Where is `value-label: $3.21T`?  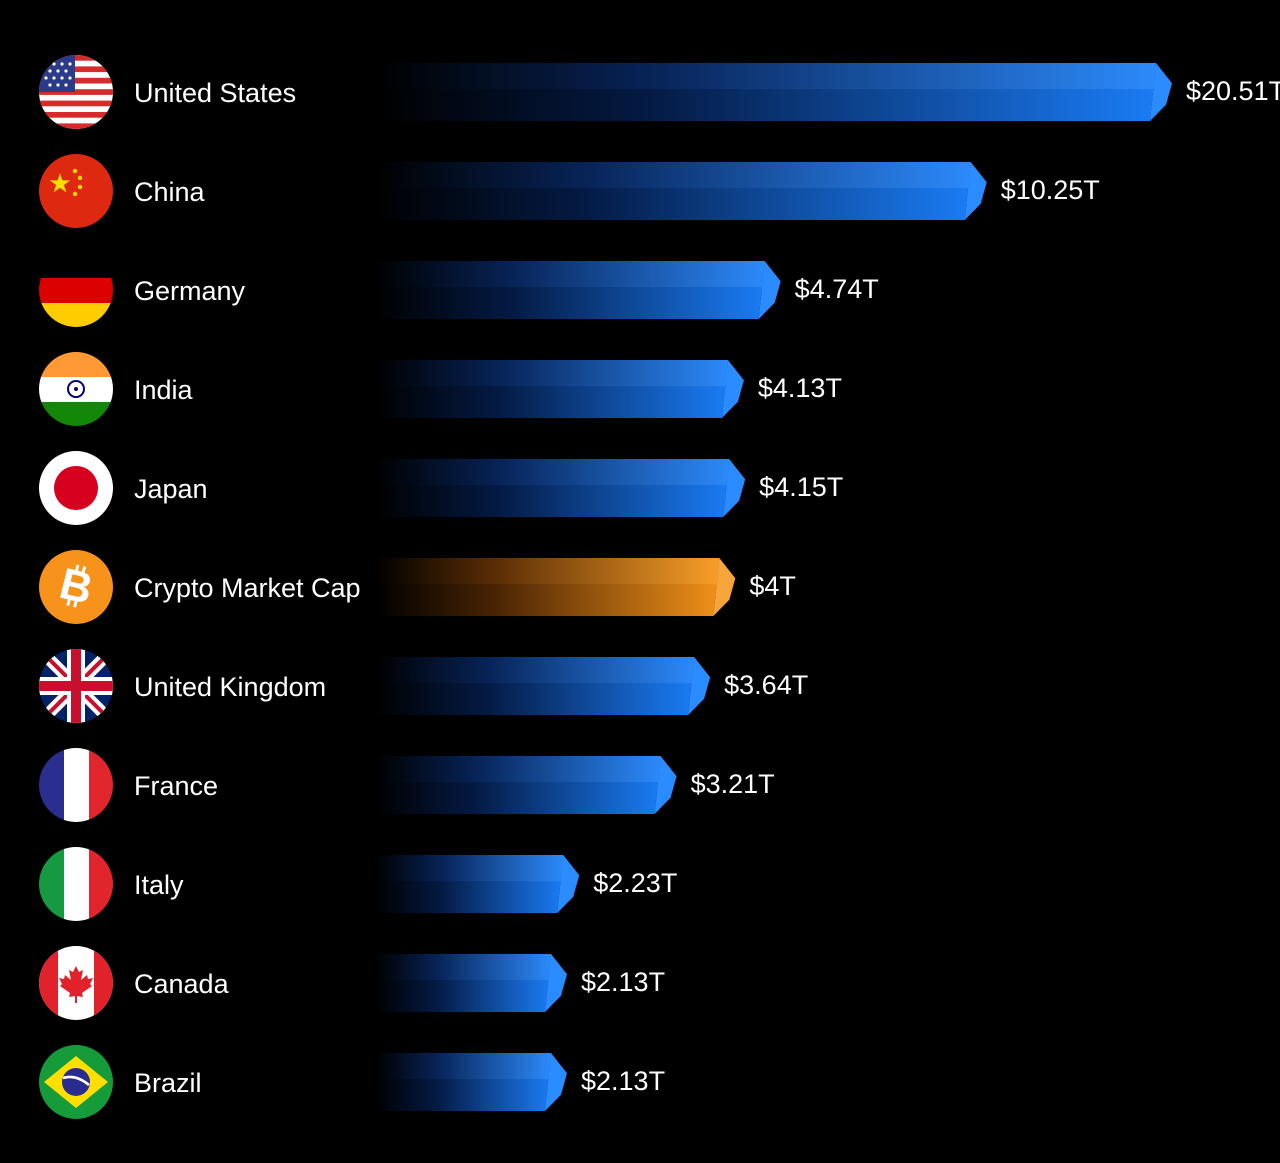 value-label: $3.21T is located at coordinates (733, 784).